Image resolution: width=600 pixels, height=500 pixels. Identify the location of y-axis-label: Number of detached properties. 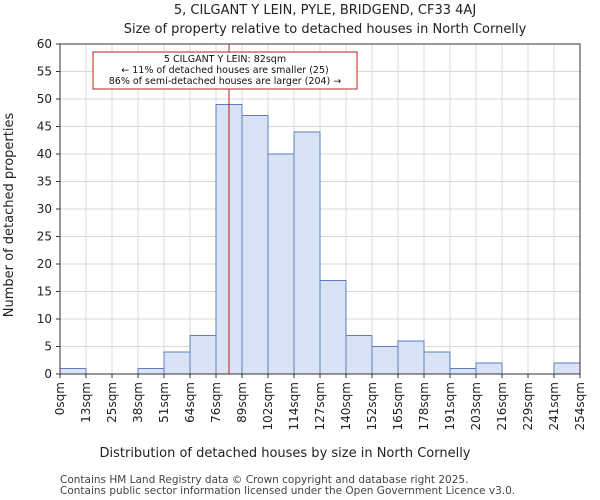
(9, 215).